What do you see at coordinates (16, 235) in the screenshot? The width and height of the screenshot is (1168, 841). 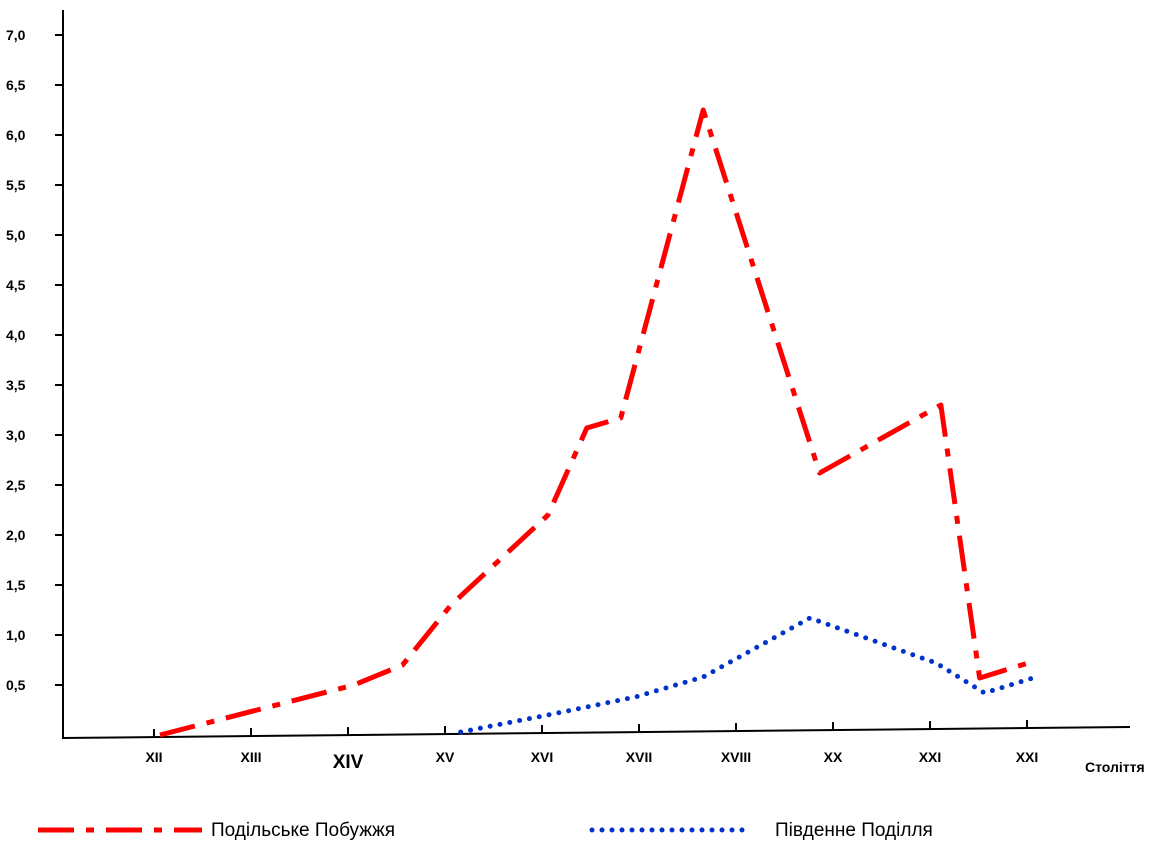 I see `y-tick-label: 5,0` at bounding box center [16, 235].